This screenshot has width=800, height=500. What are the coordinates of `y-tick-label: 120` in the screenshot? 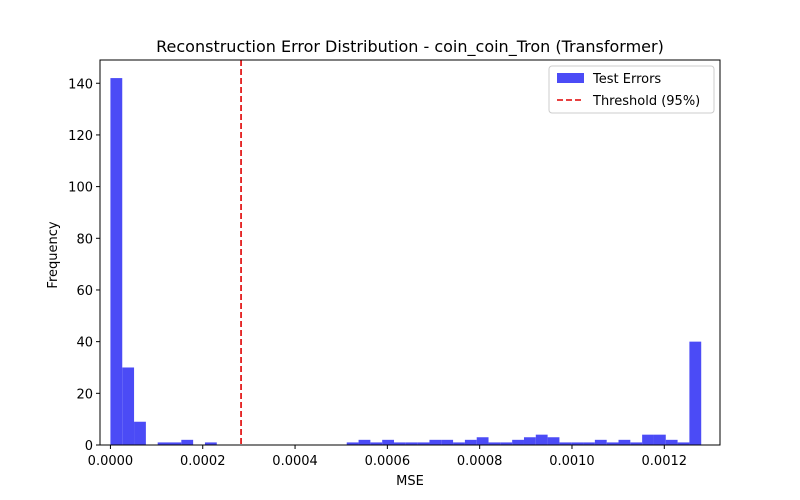 It's located at (80, 136).